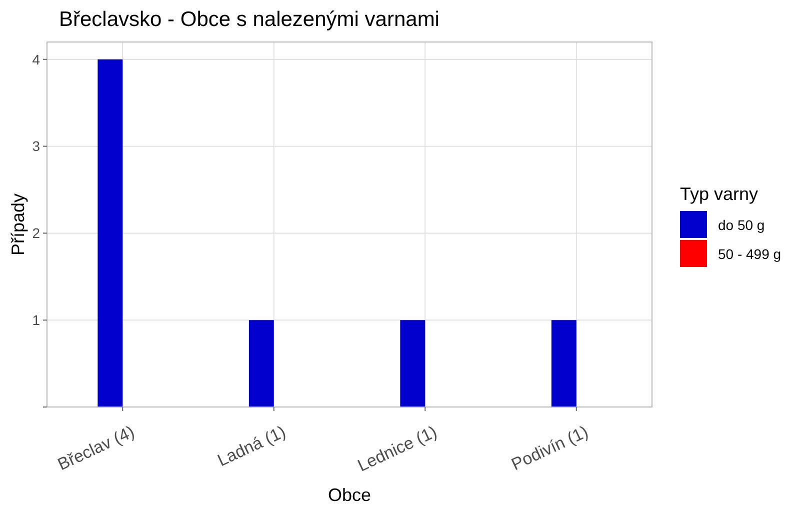 The image size is (811, 511). What do you see at coordinates (249, 19) in the screenshot?
I see `chart-title: Břeclavsko - Obce s nalezenými varnami` at bounding box center [249, 19].